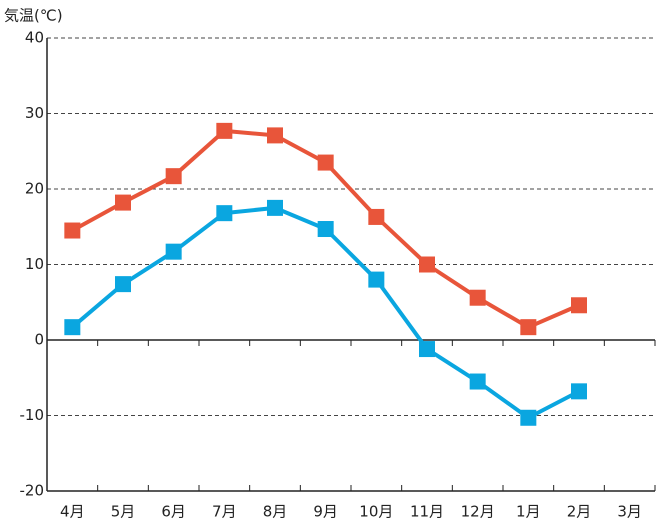 The width and height of the screenshot is (662, 529). Describe the element at coordinates (376, 512) in the screenshot. I see `x-tick-label: 10月` at that location.